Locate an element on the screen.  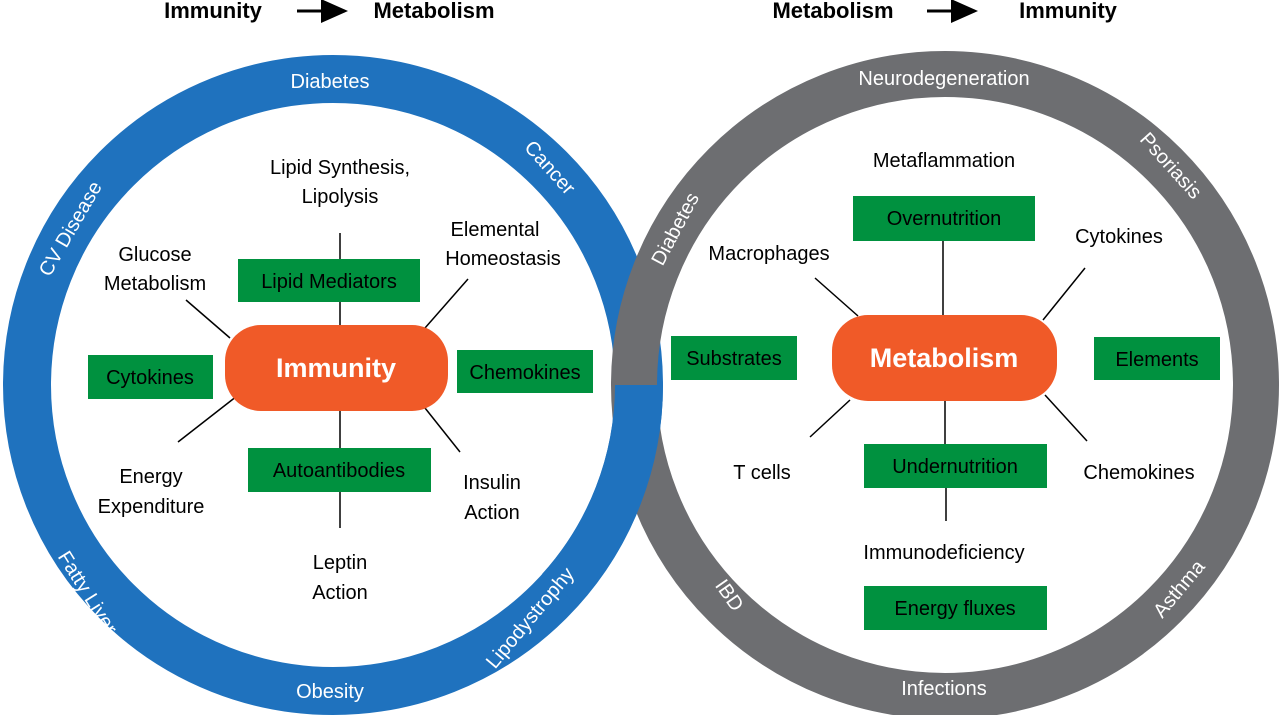
immunity-hub is located at coordinates (336, 368).